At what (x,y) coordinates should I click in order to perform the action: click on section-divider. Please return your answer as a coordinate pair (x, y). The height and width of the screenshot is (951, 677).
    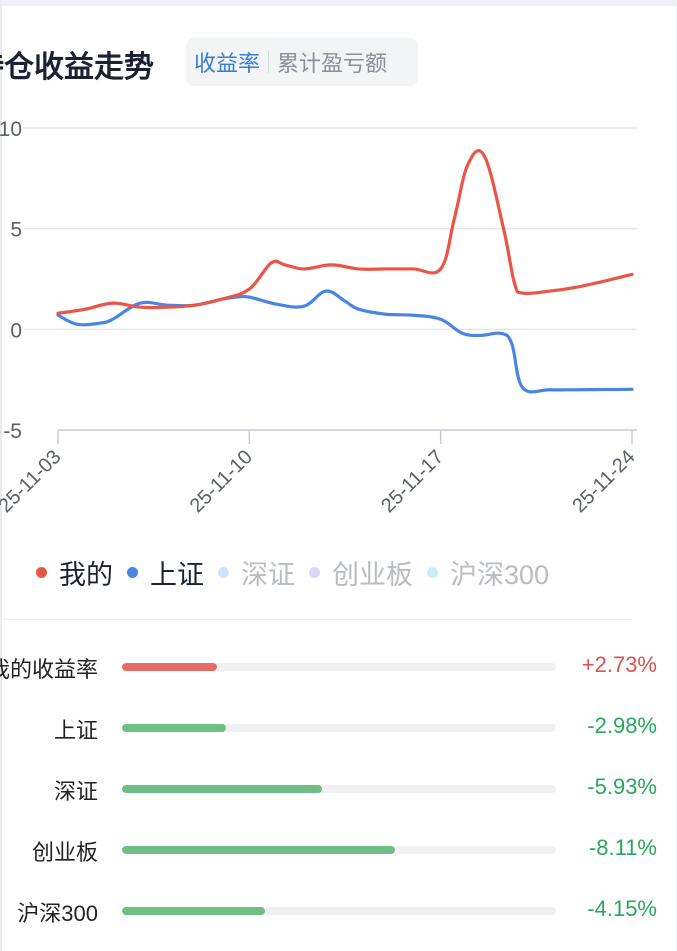
    Looking at the image, I should click on (316, 619).